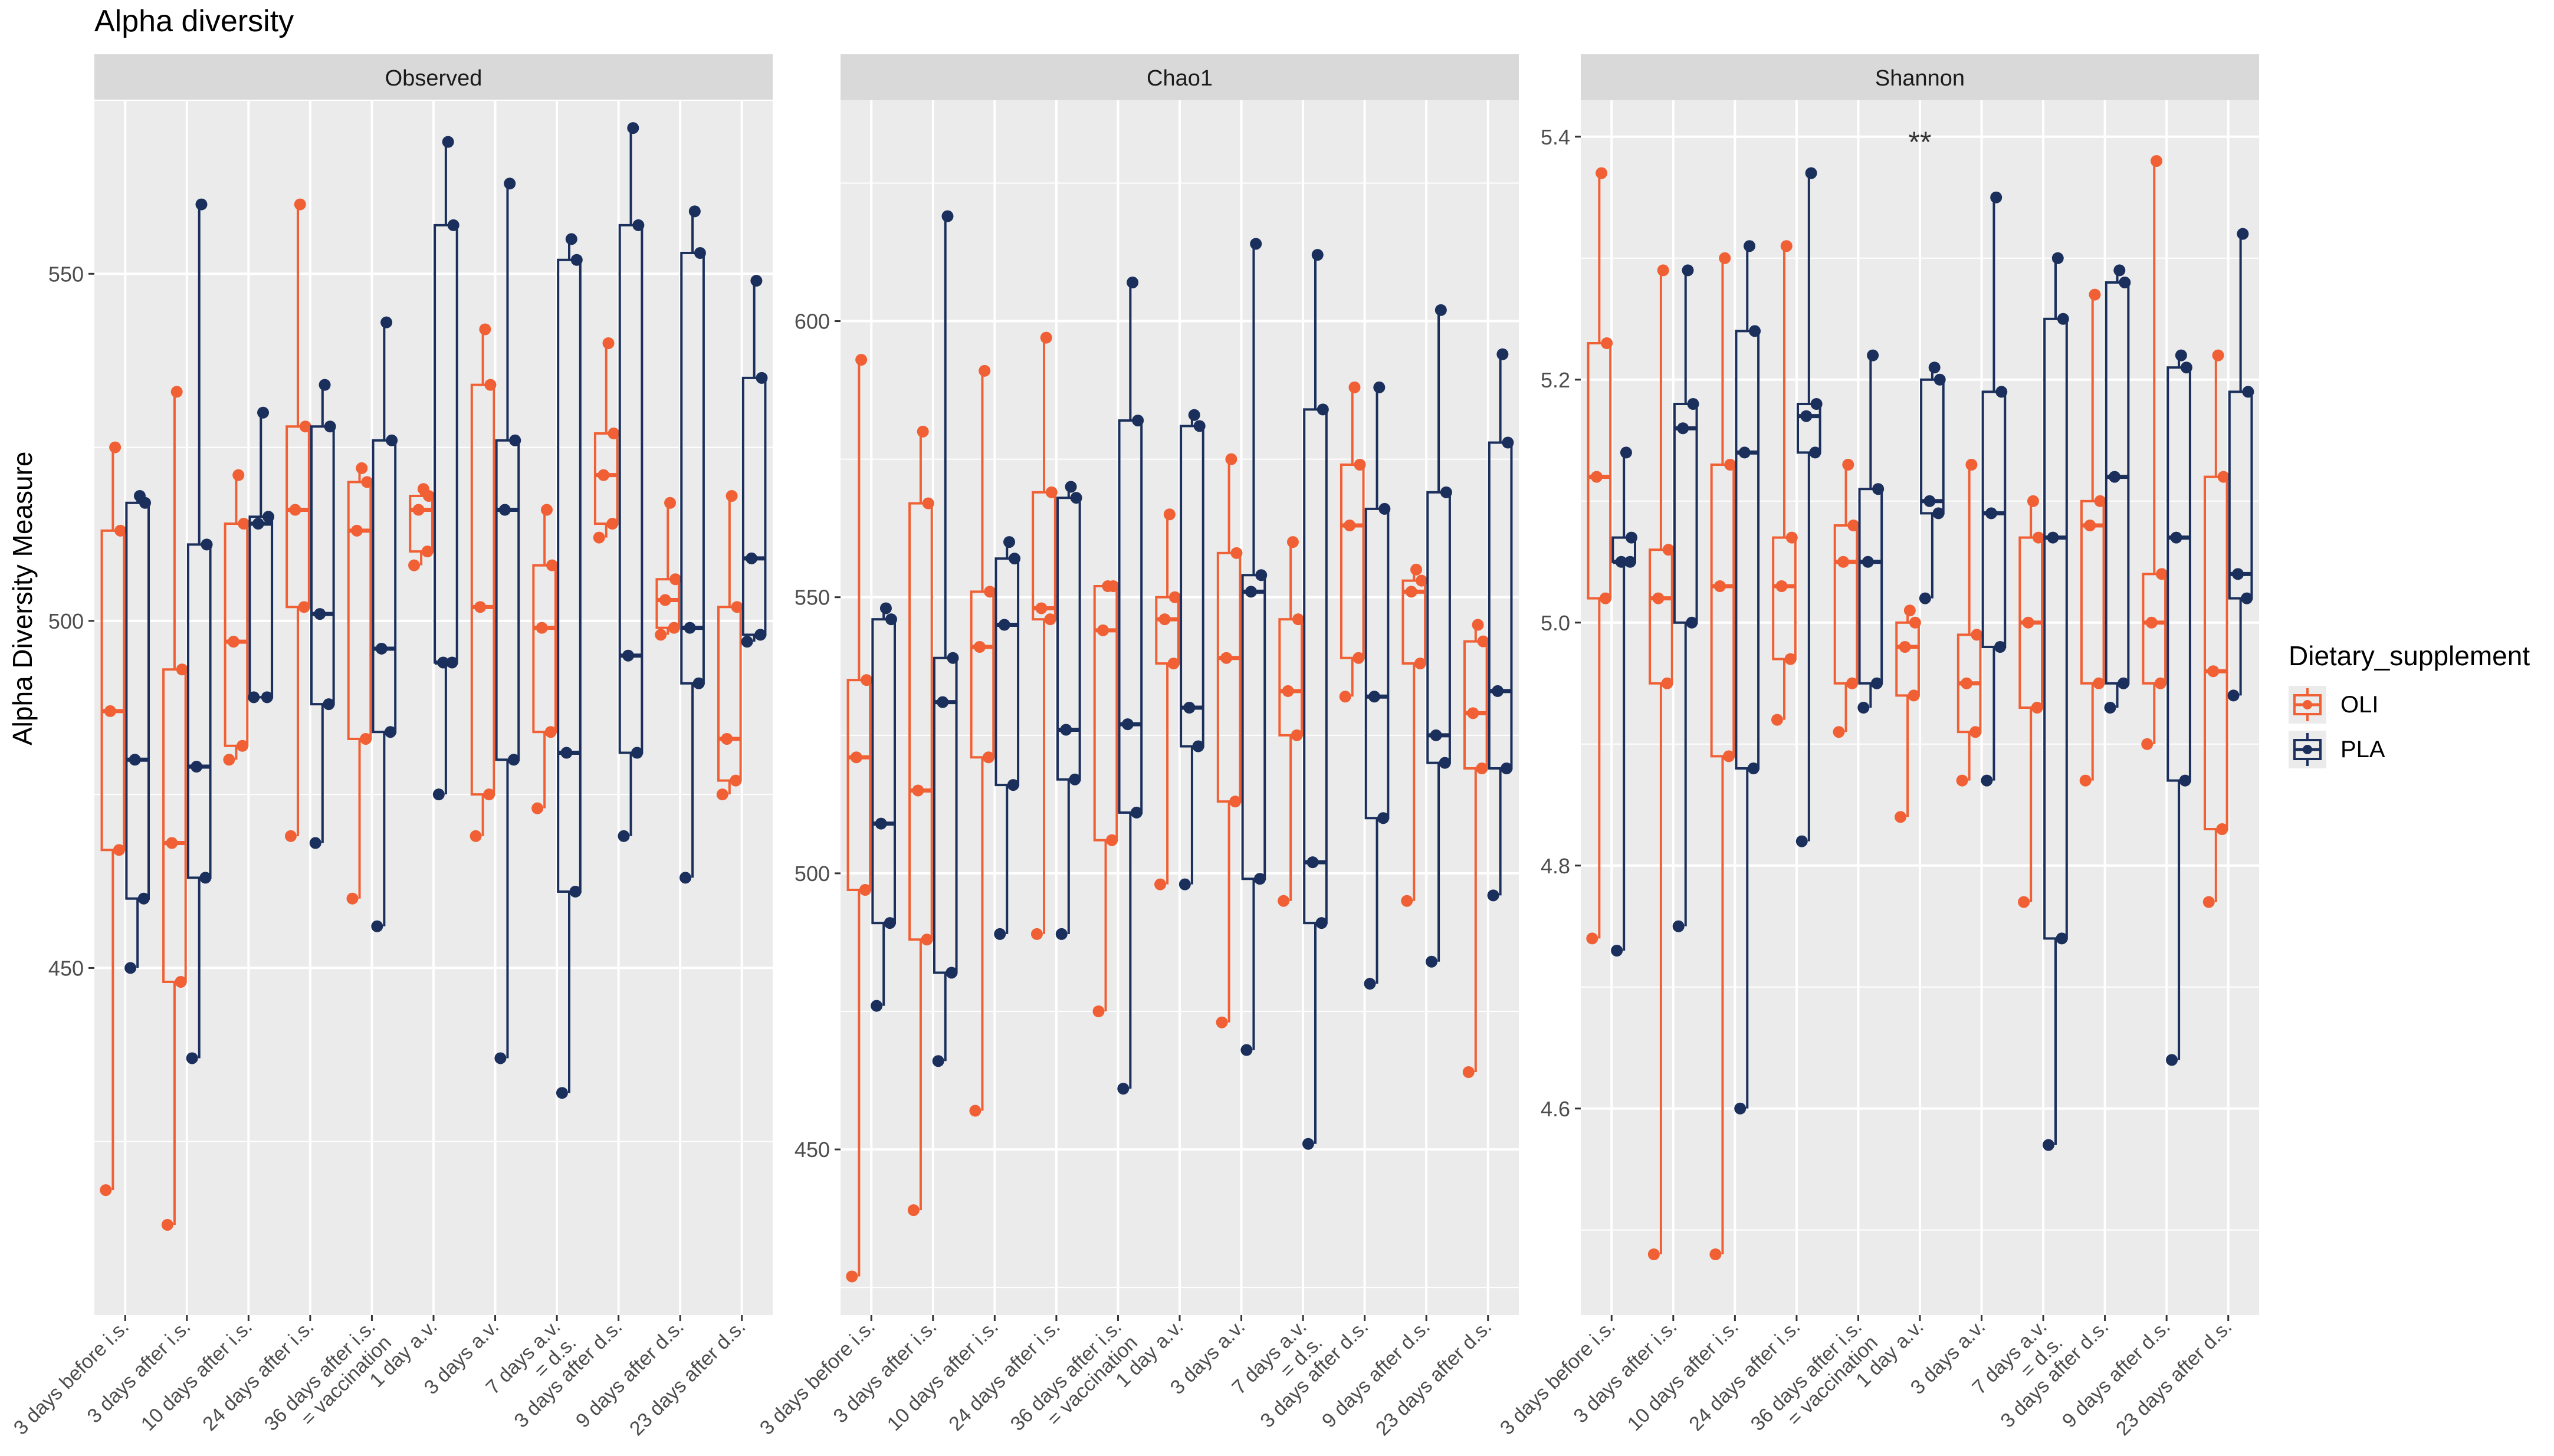 The width and height of the screenshot is (2554, 1456). What do you see at coordinates (687, 1378) in the screenshot?
I see `x-tick-label: 23 days after d.s.` at bounding box center [687, 1378].